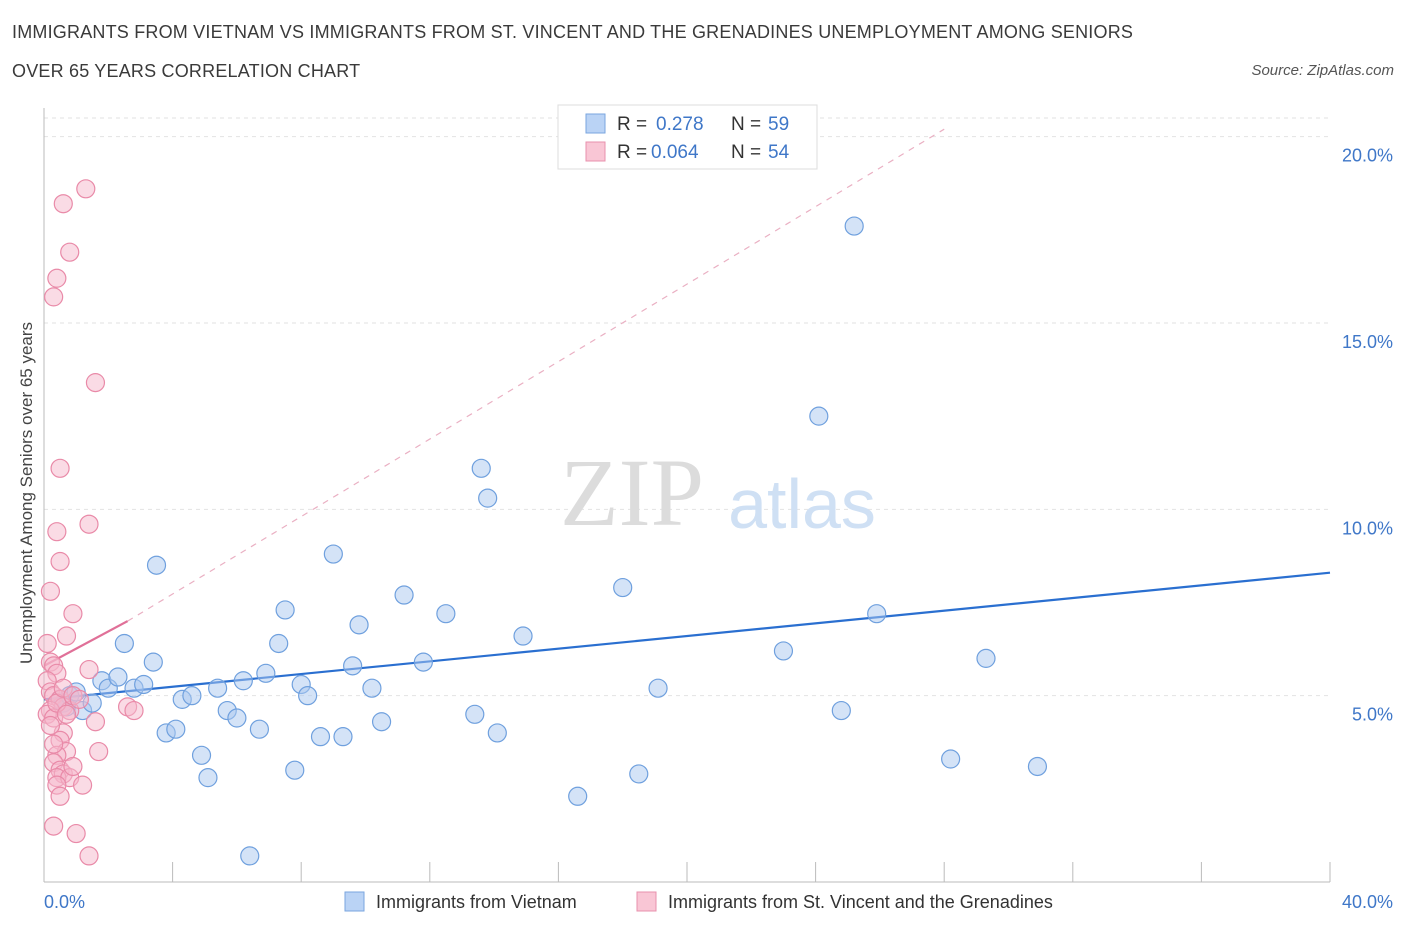 The image size is (1406, 930). What do you see at coordinates (1367, 902) in the screenshot?
I see `x-tick-label: 40.0%` at bounding box center [1367, 902].